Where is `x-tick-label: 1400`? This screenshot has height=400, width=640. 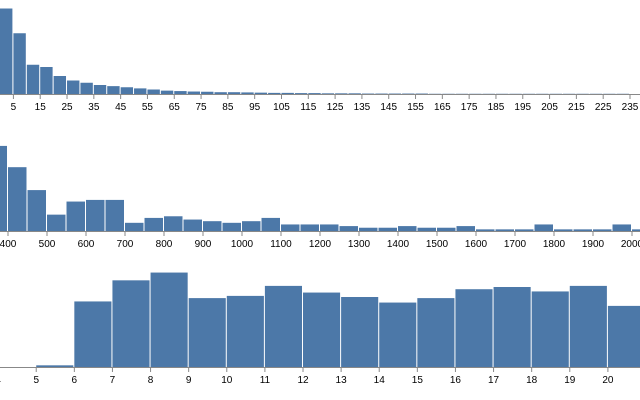
x-tick-label: 1400 is located at coordinates (398, 244).